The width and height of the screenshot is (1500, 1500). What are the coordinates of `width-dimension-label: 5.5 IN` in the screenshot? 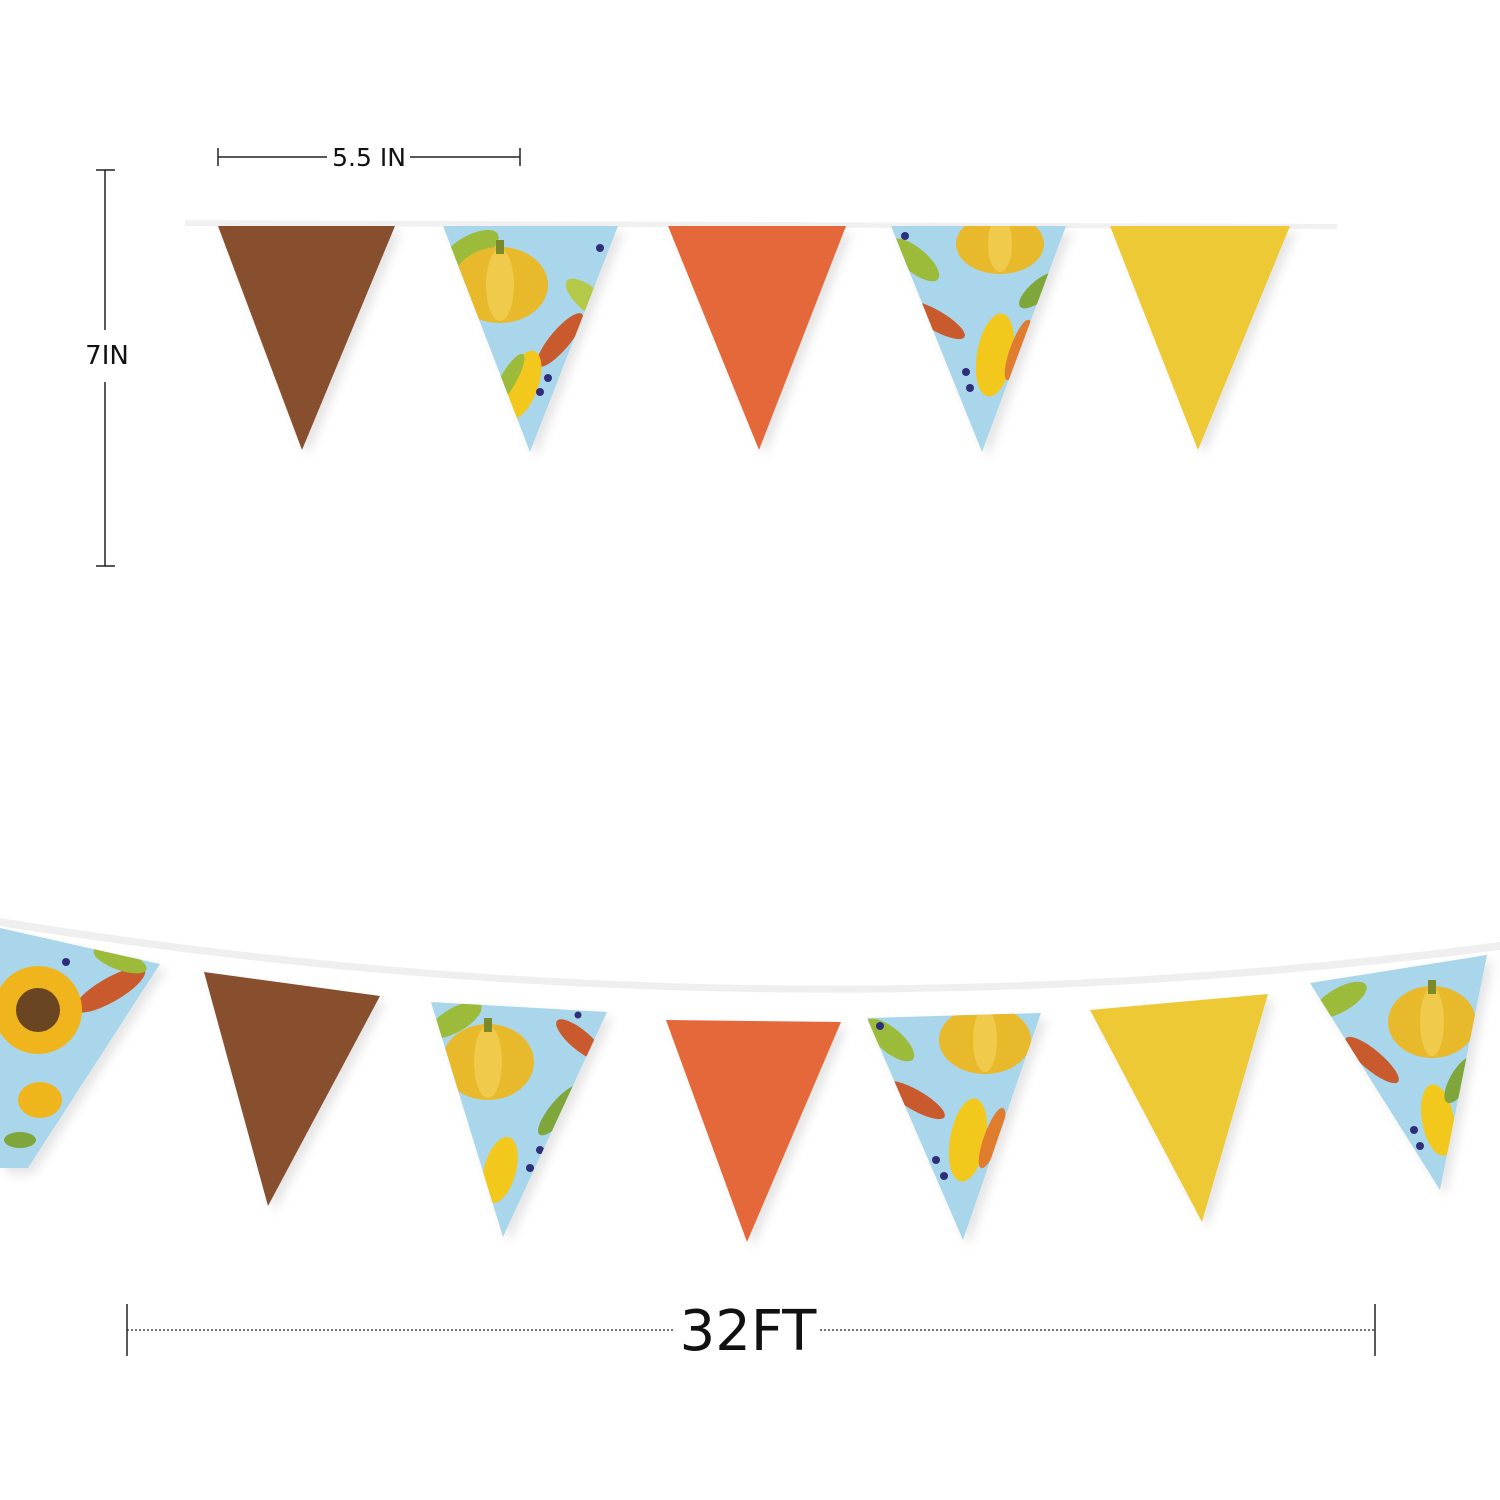 It's located at (369, 157).